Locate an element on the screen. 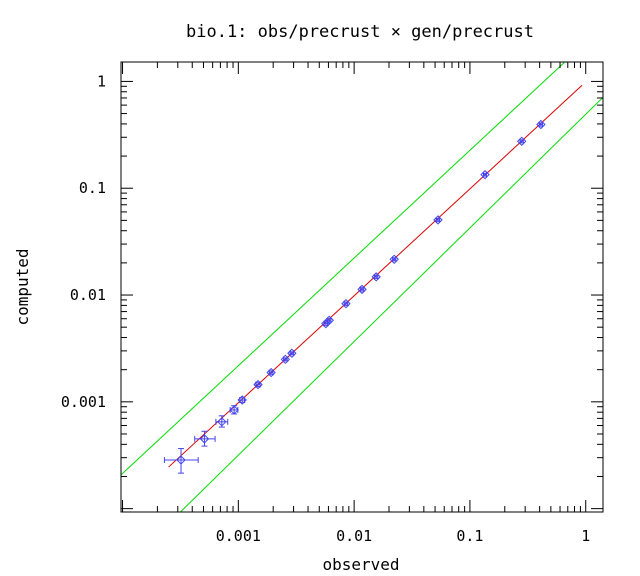  y-tick-label: 0.01 is located at coordinates (88, 295).